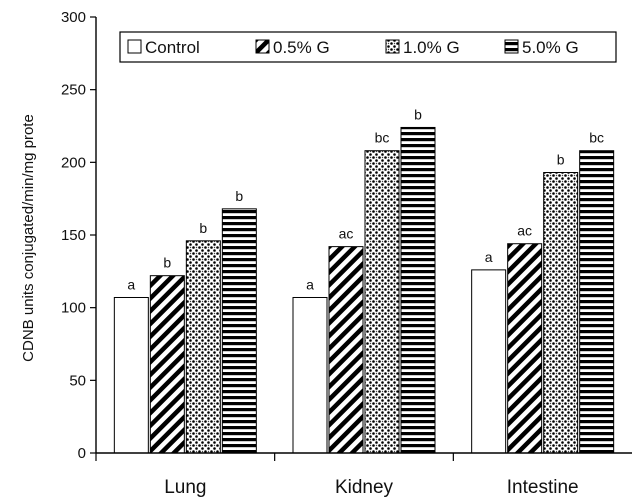  Describe the element at coordinates (73, 308) in the screenshot. I see `y-tick-label: 100` at that location.